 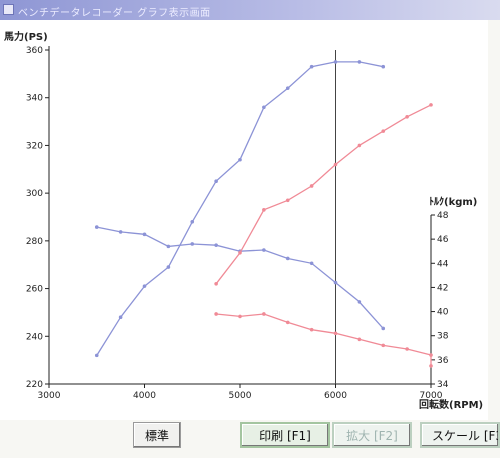 I want to click on title-bar: ベンチデータレコーダー グラフ表示画面, so click(x=250, y=10).